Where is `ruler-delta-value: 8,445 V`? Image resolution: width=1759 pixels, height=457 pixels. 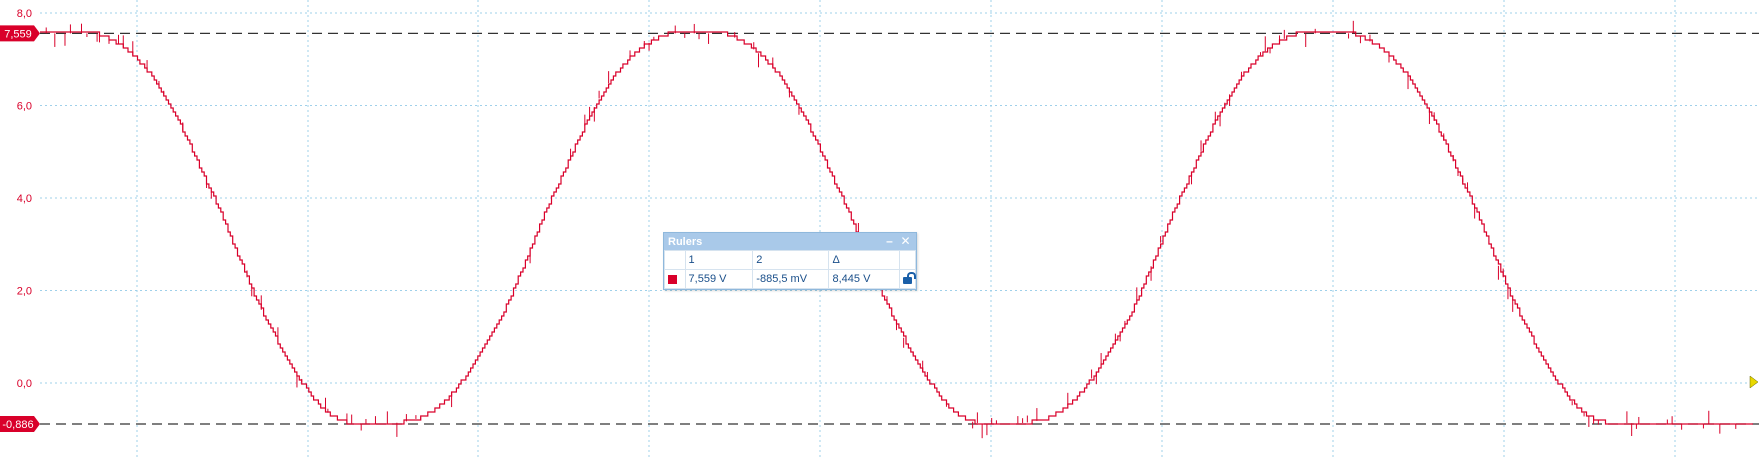
ruler-delta-value: 8,445 V is located at coordinates (864, 279).